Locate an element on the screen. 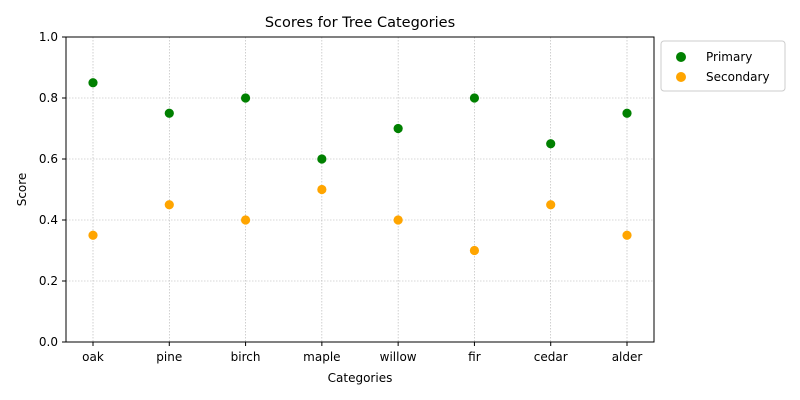  point-primary-fir is located at coordinates (474, 98).